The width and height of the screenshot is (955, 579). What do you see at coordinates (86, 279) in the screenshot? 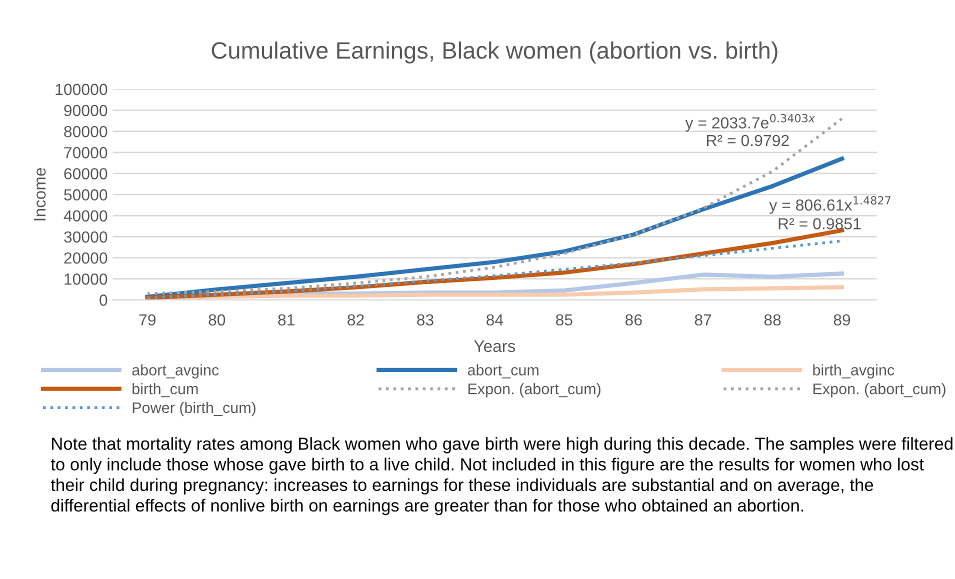
I see `y-tick-label: 10000` at bounding box center [86, 279].